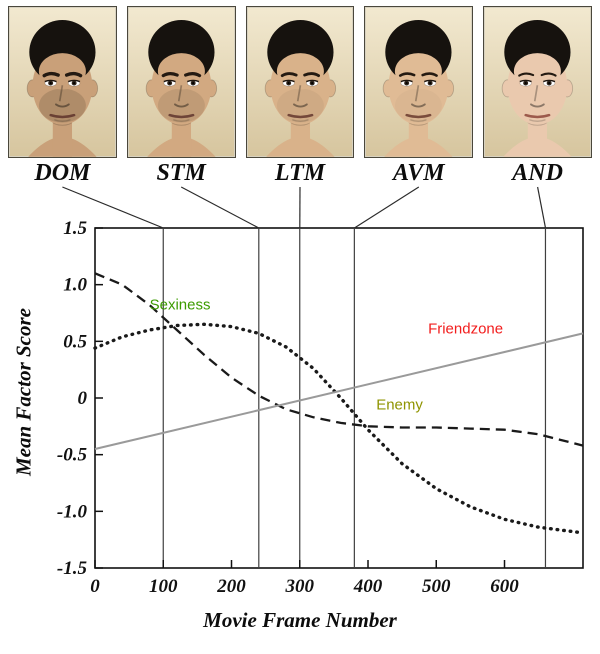 The image size is (600, 654). I want to click on face-label-cell: LTM, so click(300, 178).